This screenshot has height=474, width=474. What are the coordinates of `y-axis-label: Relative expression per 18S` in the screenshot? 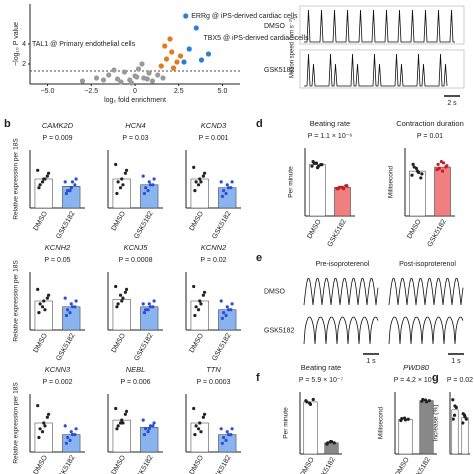 It's located at (16, 179).